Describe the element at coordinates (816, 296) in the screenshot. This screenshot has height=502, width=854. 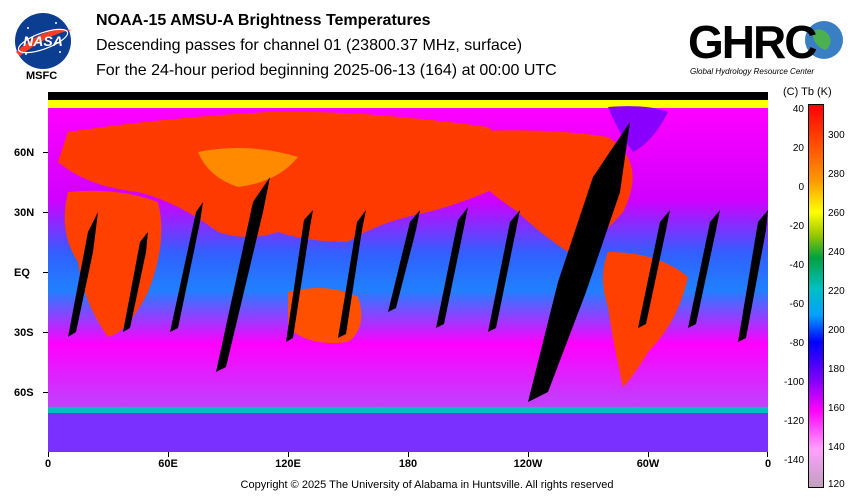
I see `colorbar` at that location.